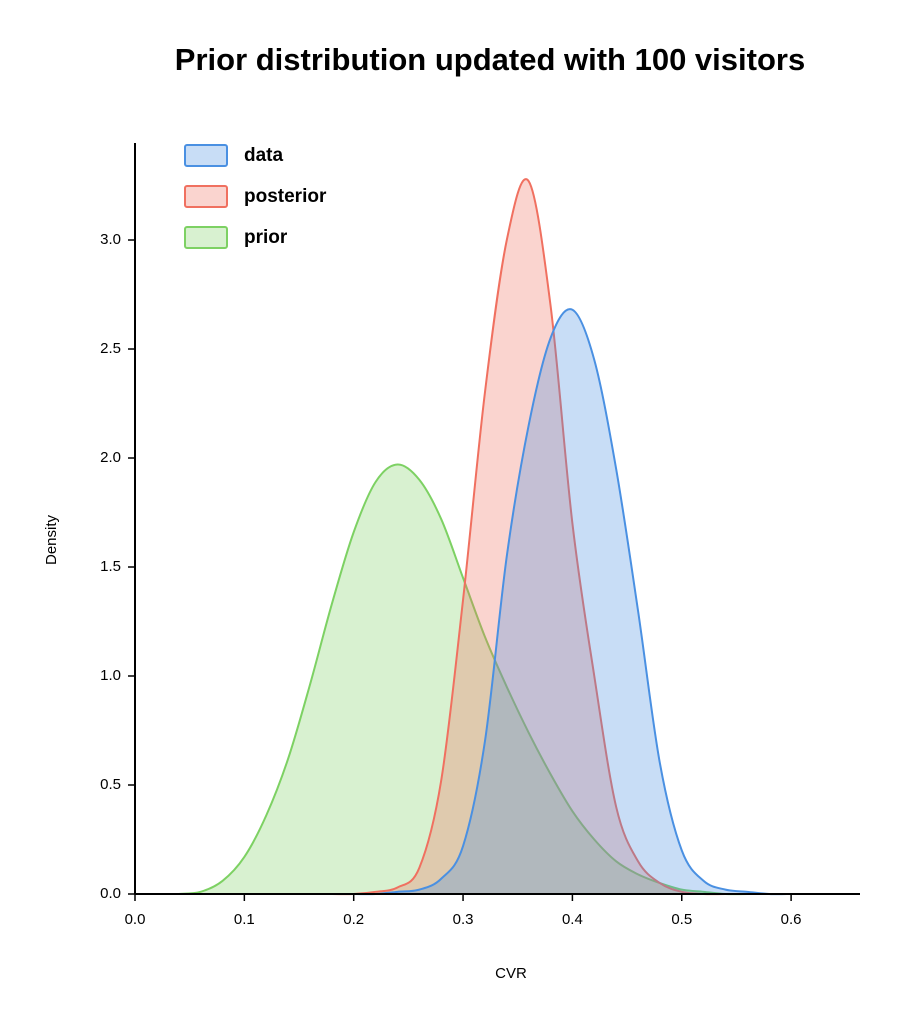 The height and width of the screenshot is (1028, 901). I want to click on x-tick-label: 0.0, so click(135, 919).